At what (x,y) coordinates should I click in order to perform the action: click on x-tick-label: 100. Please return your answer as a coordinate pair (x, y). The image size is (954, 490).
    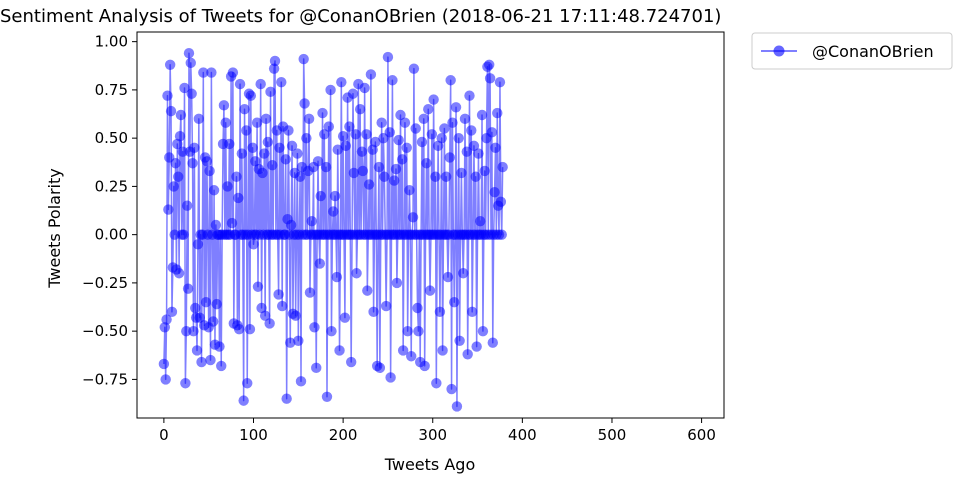
    Looking at the image, I should click on (253, 435).